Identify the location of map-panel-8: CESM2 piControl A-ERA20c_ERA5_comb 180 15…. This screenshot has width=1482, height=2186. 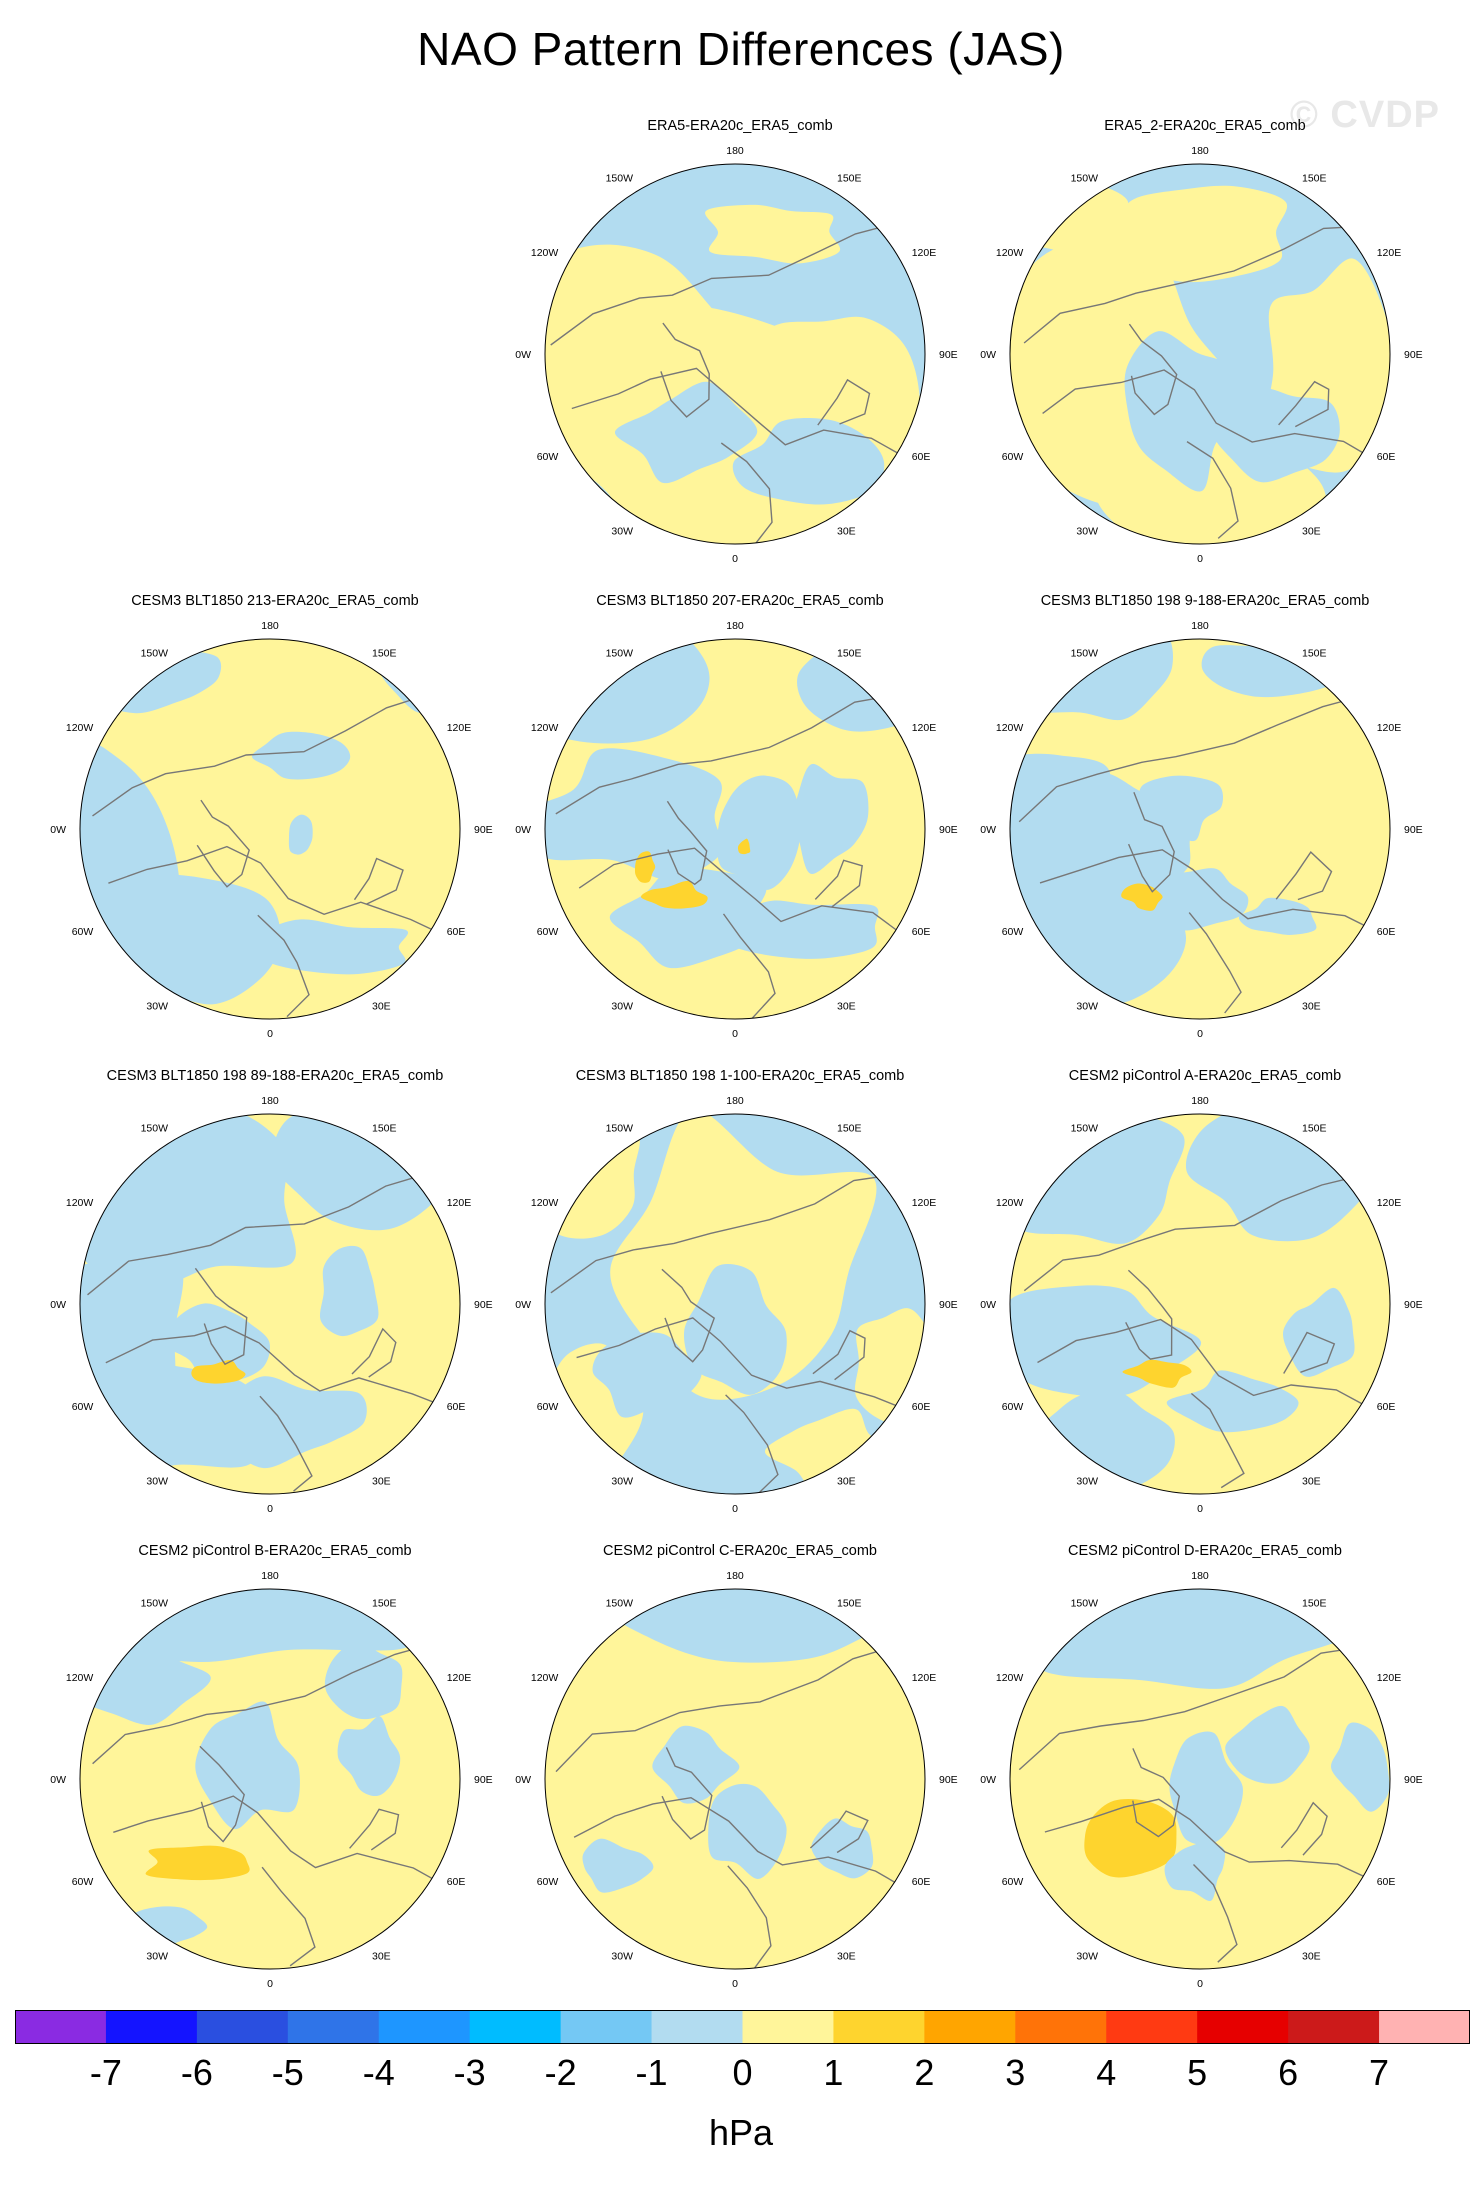
(1205, 1298).